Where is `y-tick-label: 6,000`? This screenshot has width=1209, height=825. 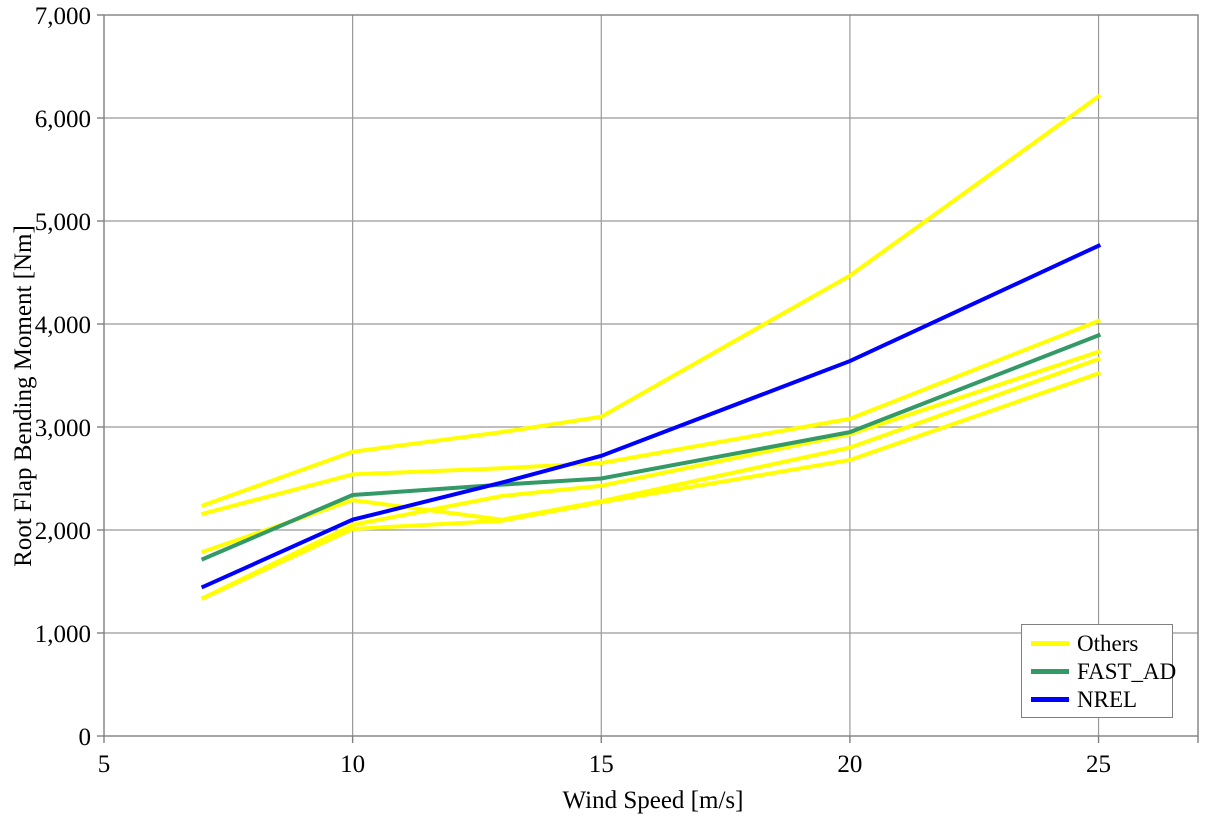 y-tick-label: 6,000 is located at coordinates (63, 119).